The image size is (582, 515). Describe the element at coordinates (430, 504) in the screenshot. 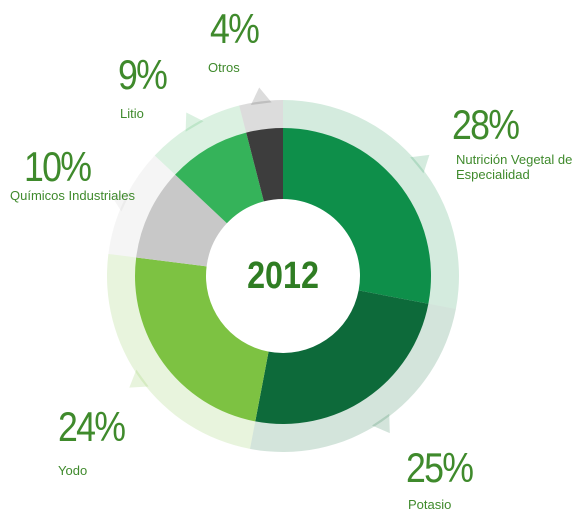

I see `category-label: Potasio` at that location.